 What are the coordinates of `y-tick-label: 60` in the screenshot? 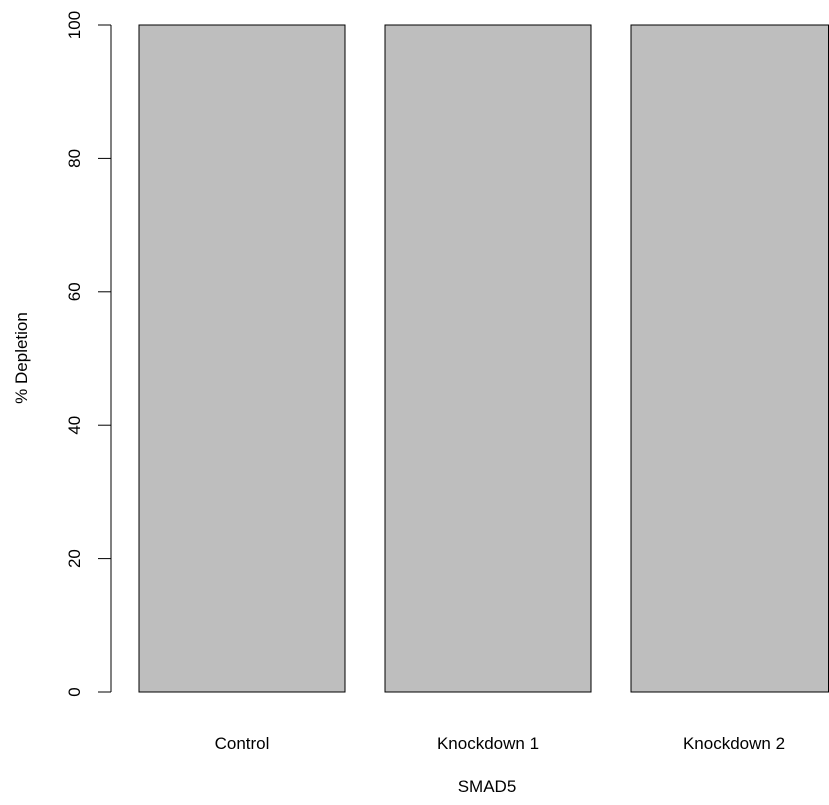 It's located at (74, 291).